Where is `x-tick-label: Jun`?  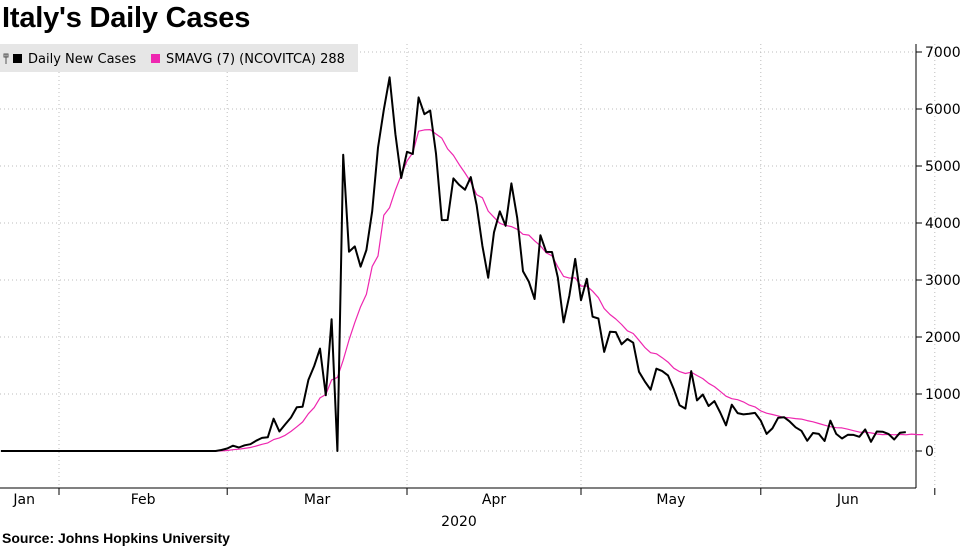 x-tick-label: Jun is located at coordinates (847, 500).